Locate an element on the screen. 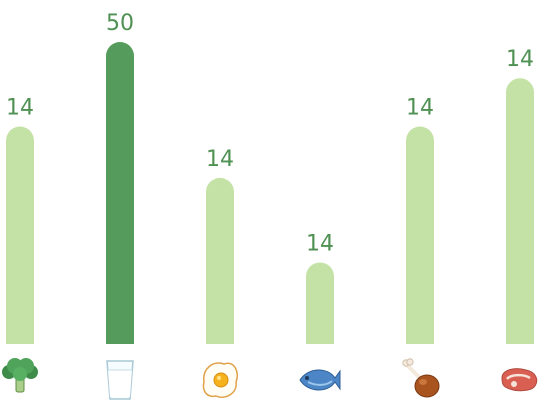  data-label-4: 14 is located at coordinates (320, 243).